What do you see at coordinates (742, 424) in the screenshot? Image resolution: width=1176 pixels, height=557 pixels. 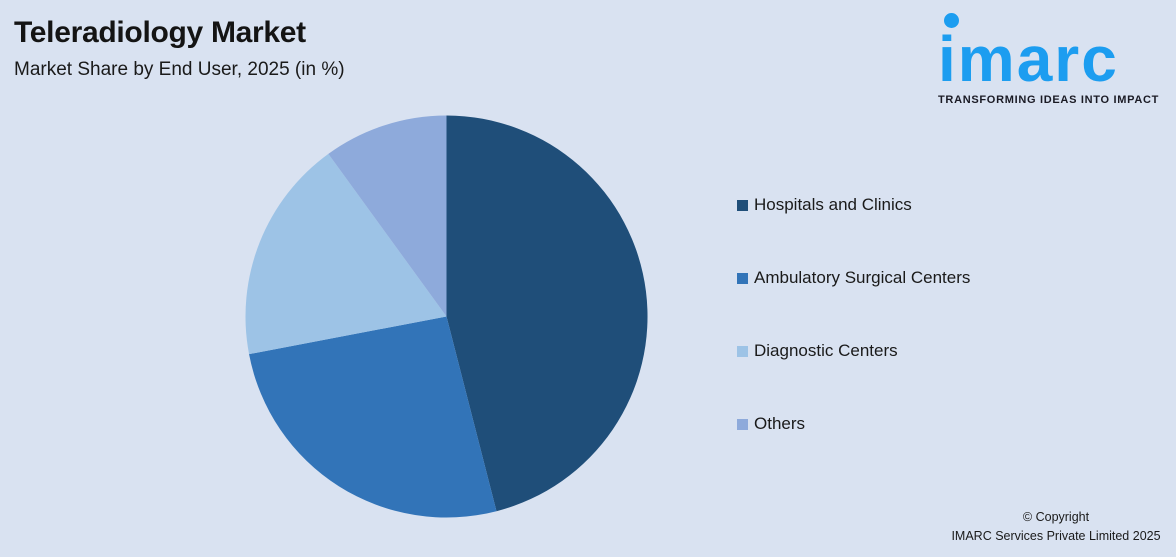 I see `legend-swatch-others` at bounding box center [742, 424].